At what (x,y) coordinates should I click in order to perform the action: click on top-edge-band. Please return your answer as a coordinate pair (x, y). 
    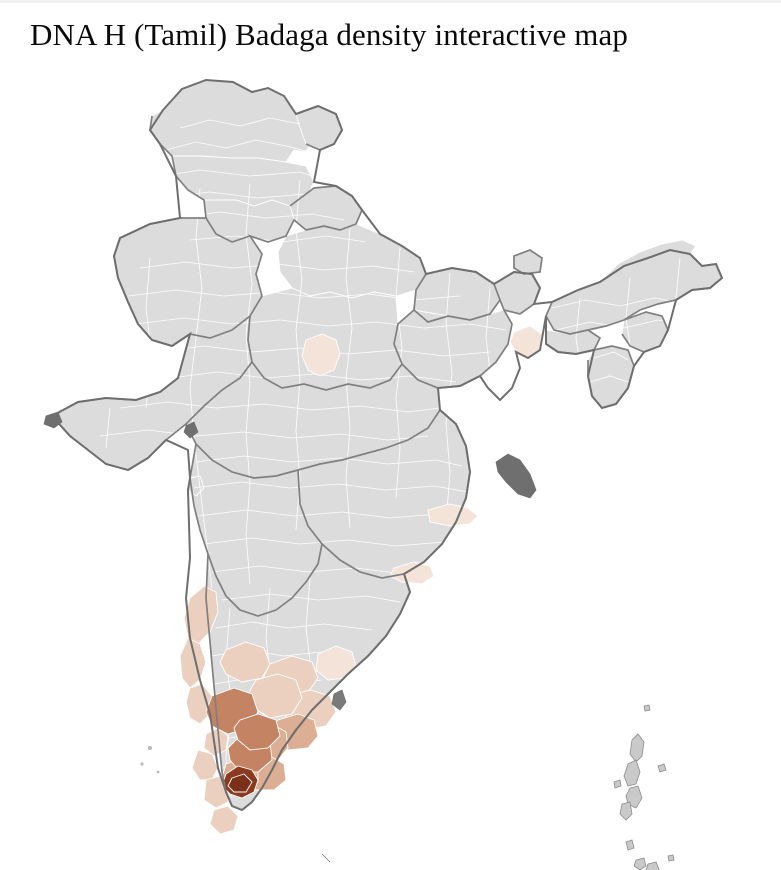
    Looking at the image, I should click on (390, 1).